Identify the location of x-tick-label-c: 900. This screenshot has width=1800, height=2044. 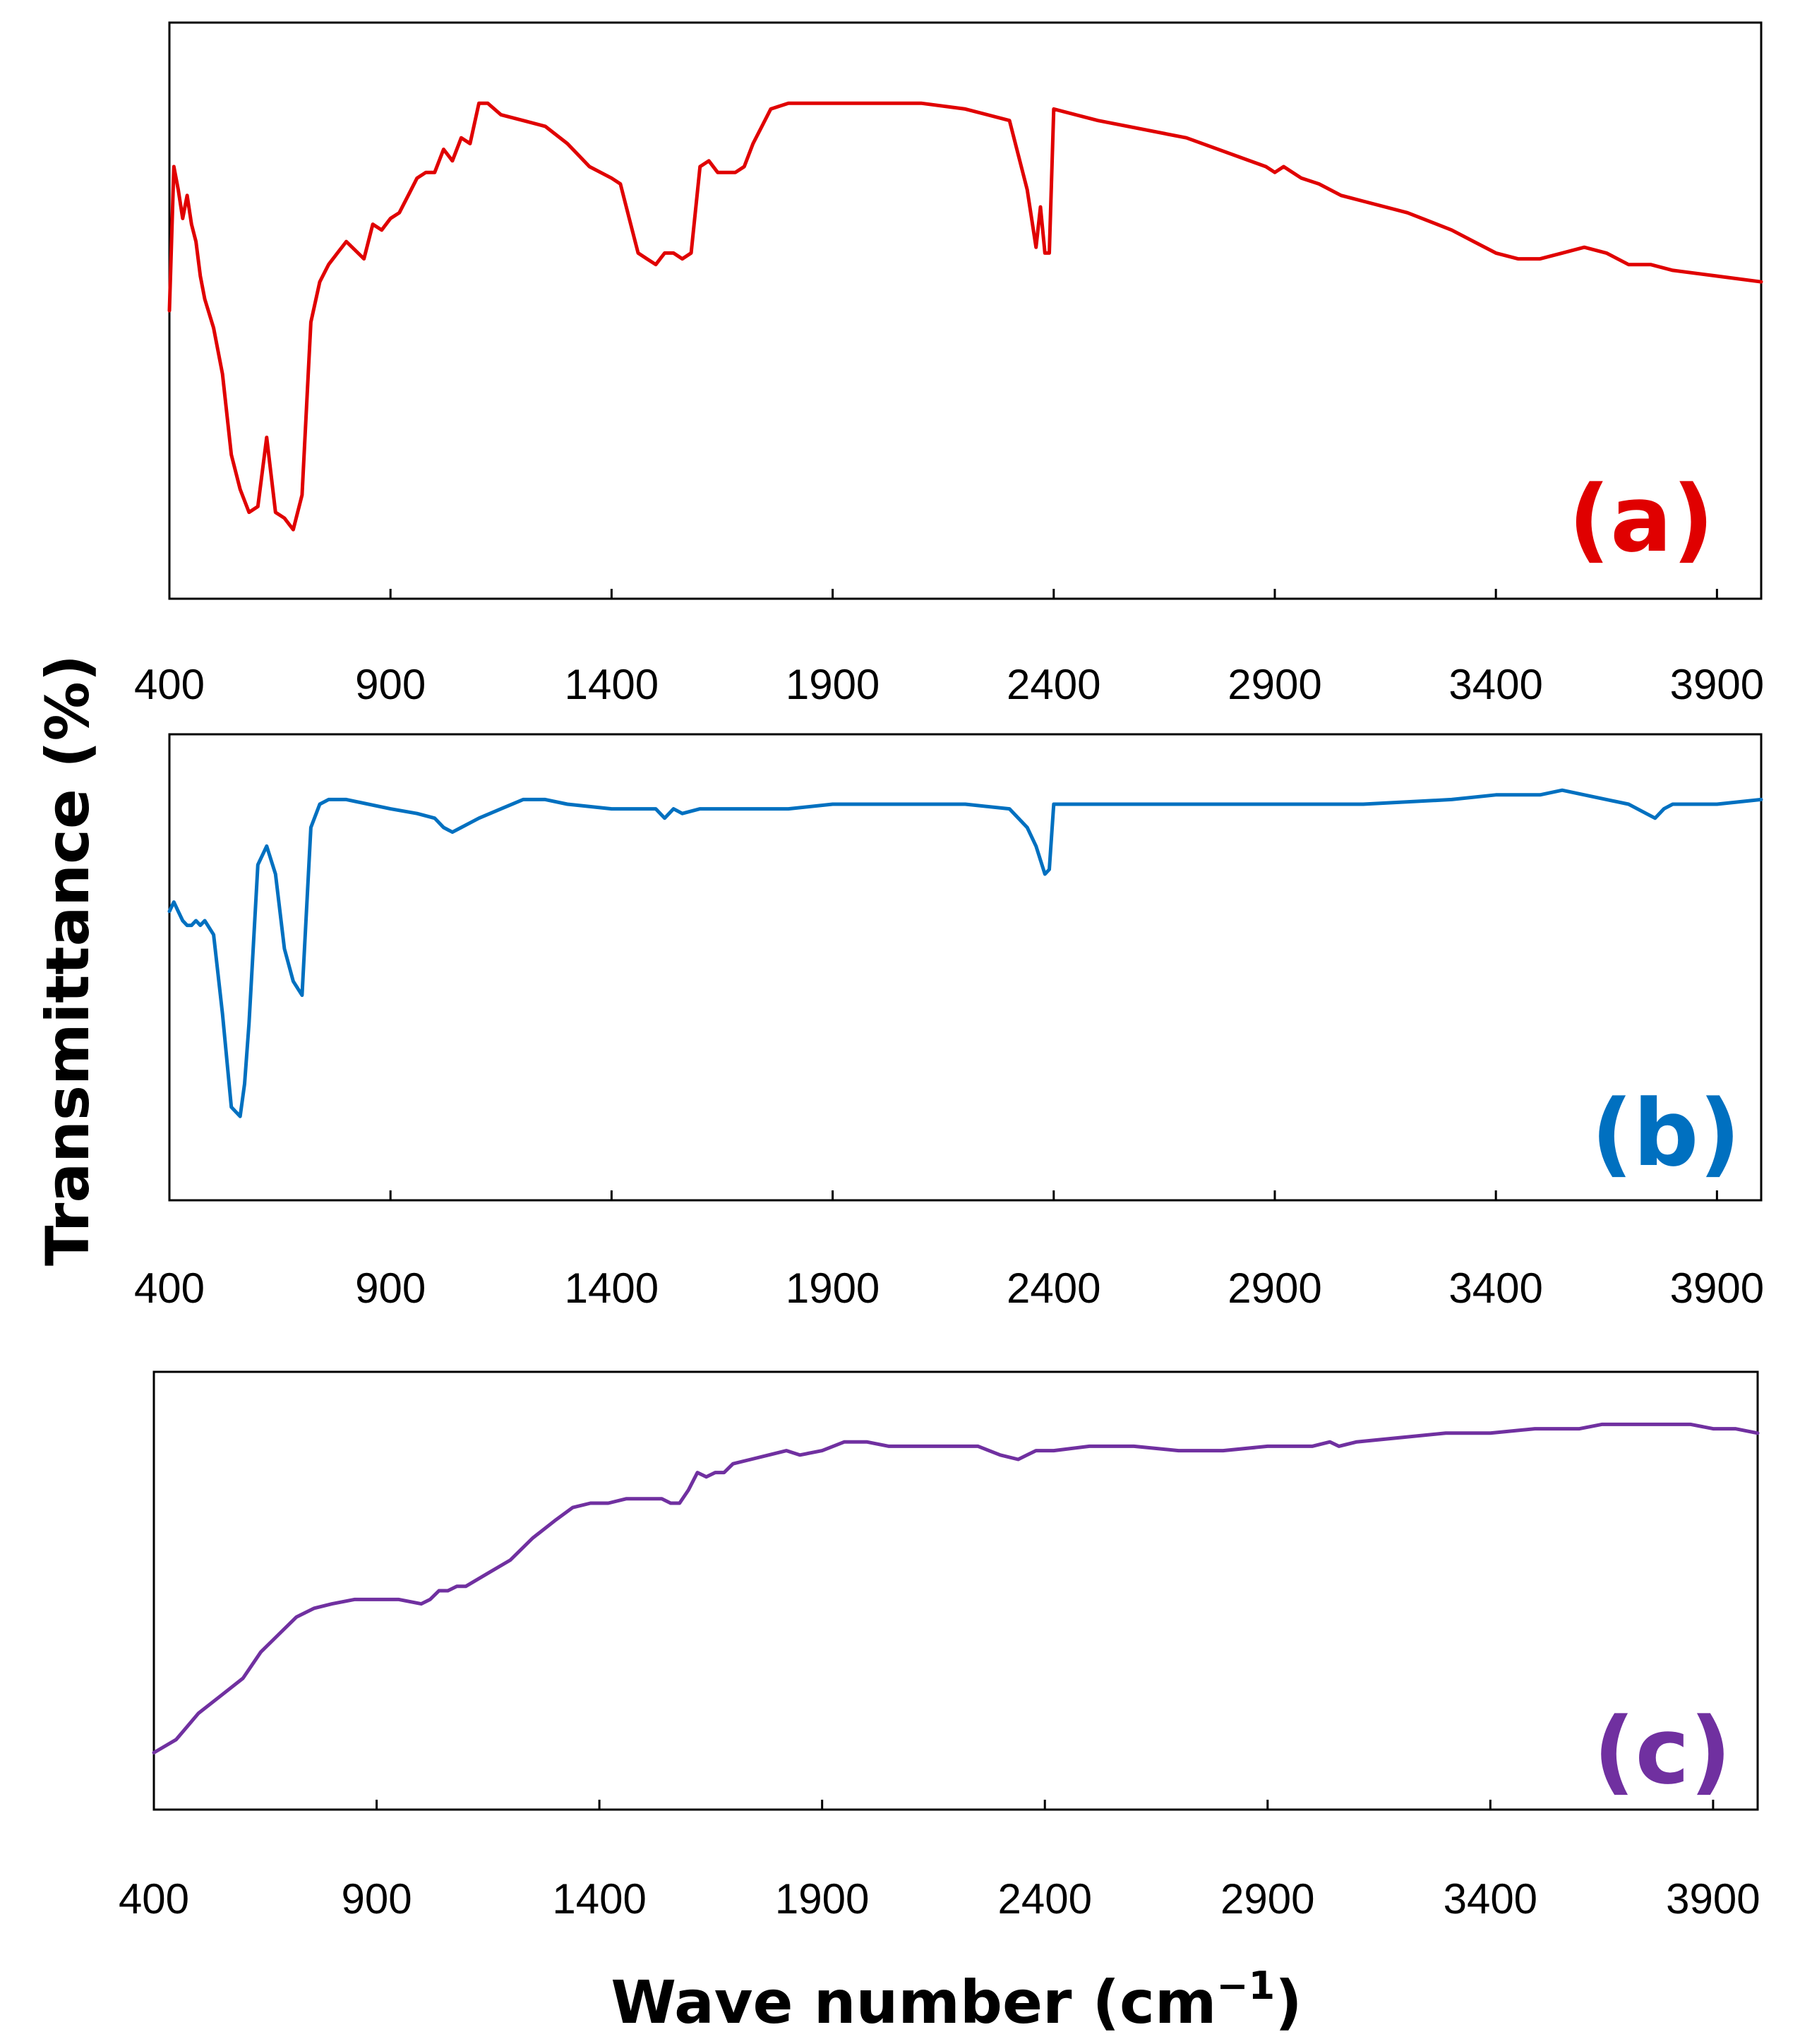
(377, 1899).